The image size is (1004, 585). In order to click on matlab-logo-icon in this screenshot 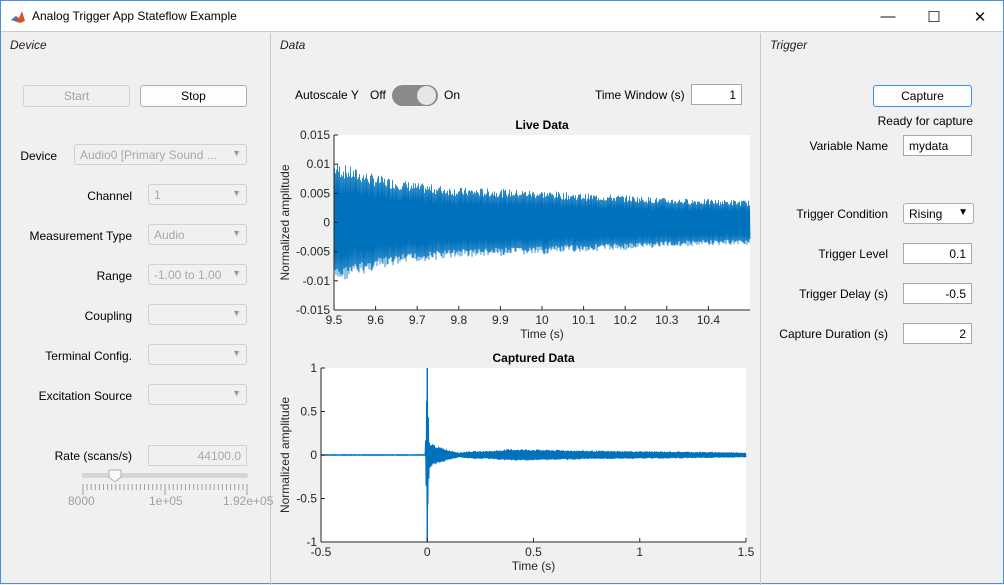, I will do `click(18, 17)`.